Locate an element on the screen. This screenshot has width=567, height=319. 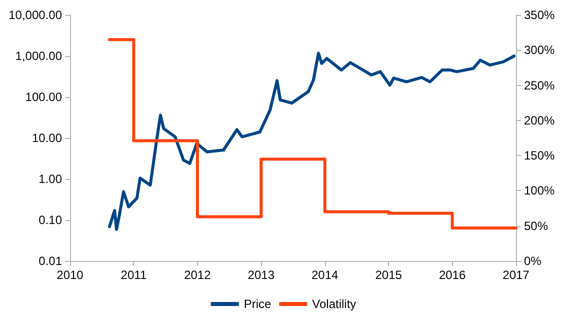
y-tick-label: 0.01 is located at coordinates (50, 261).